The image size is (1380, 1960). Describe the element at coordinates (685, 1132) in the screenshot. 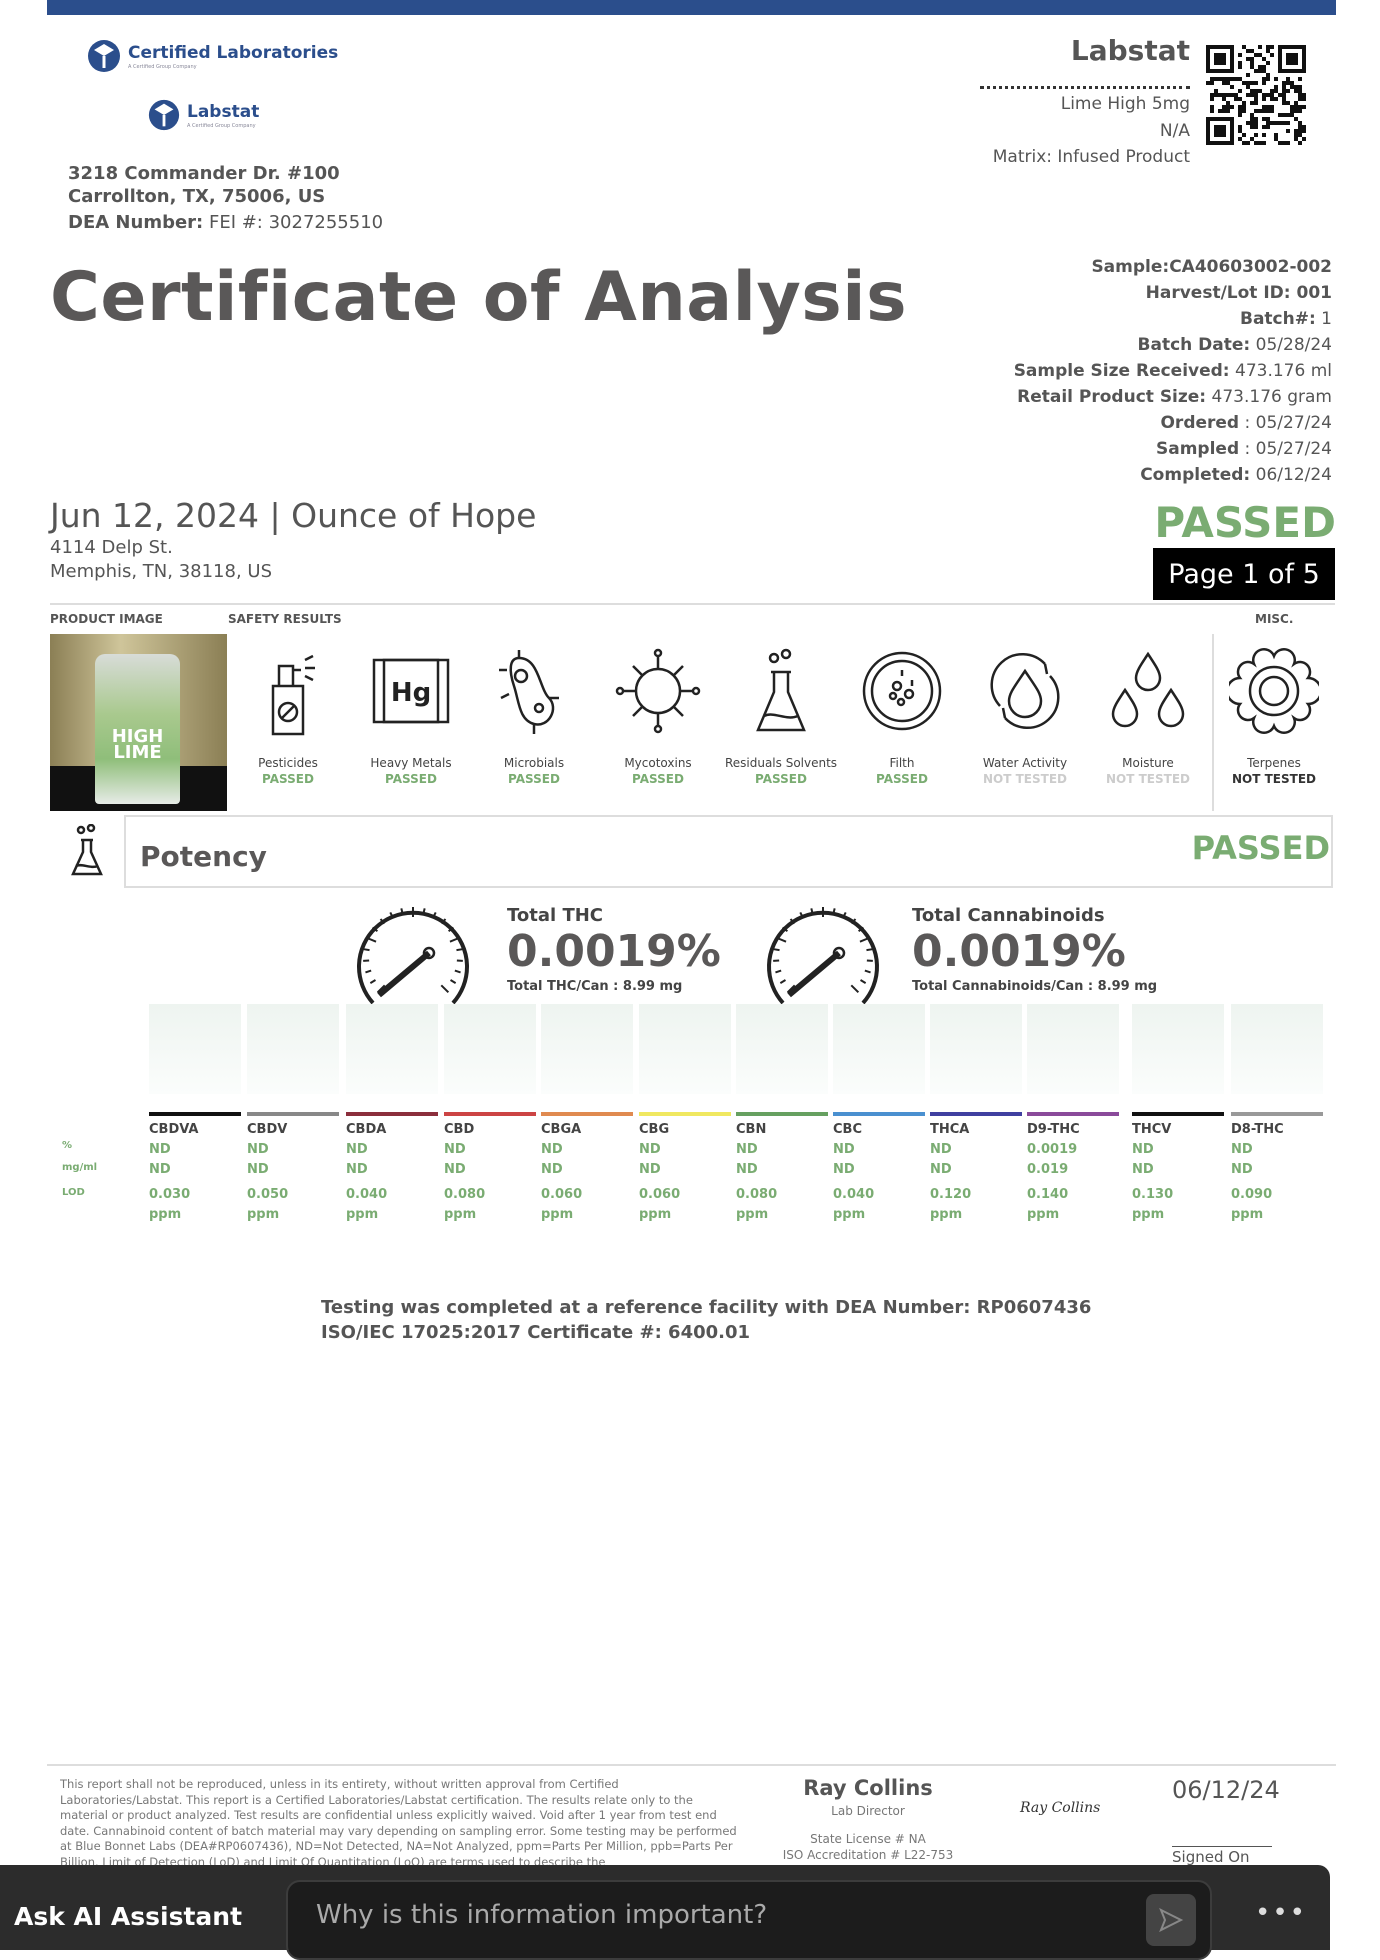

I see `analyte-name: CBG` at that location.